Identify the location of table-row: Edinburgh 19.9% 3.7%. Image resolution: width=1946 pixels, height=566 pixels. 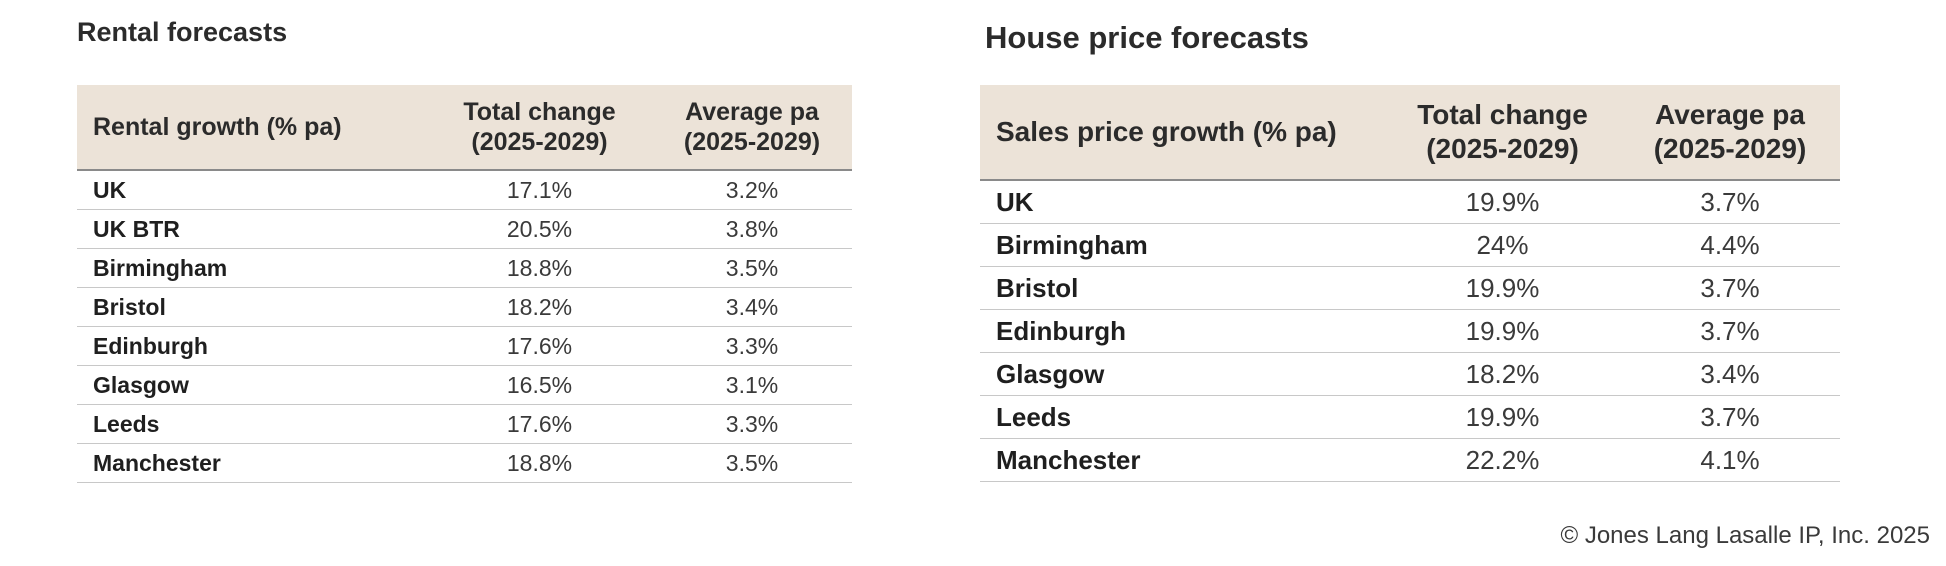
(1410, 331).